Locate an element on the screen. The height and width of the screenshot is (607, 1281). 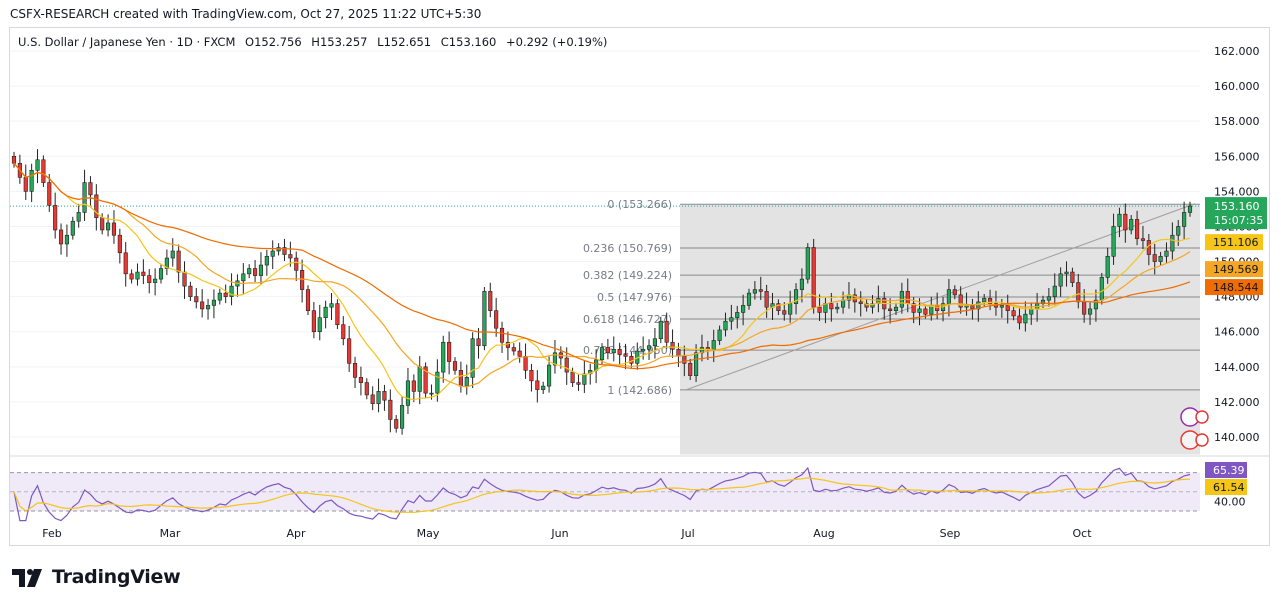
tradingview-logo: TradingView is located at coordinates (96, 577).